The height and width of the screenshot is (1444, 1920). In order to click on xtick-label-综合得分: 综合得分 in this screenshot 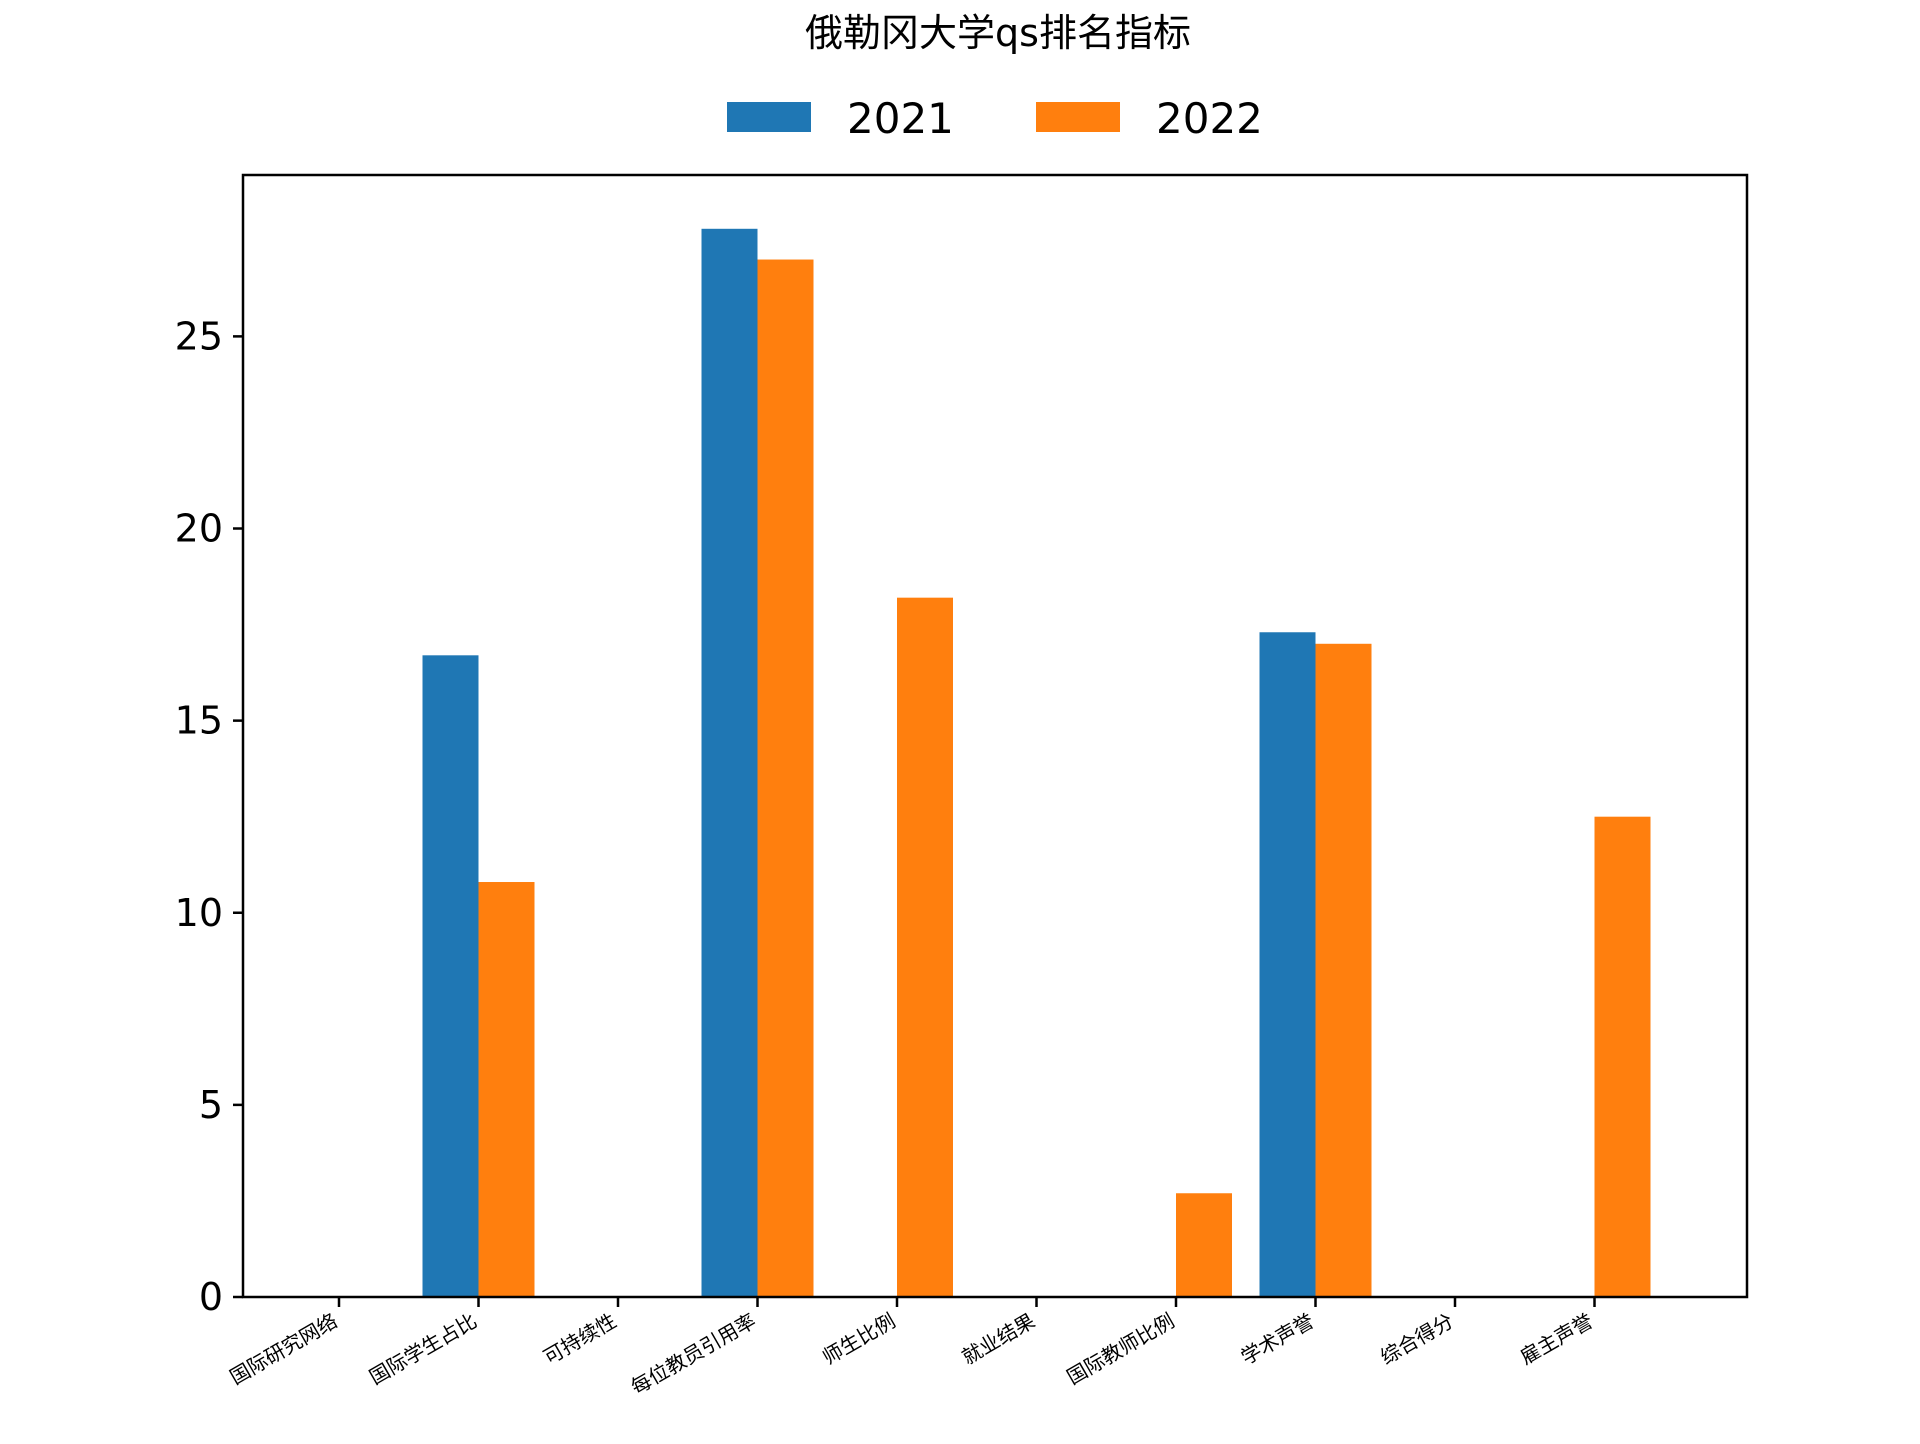, I will do `click(1416, 1339)`.